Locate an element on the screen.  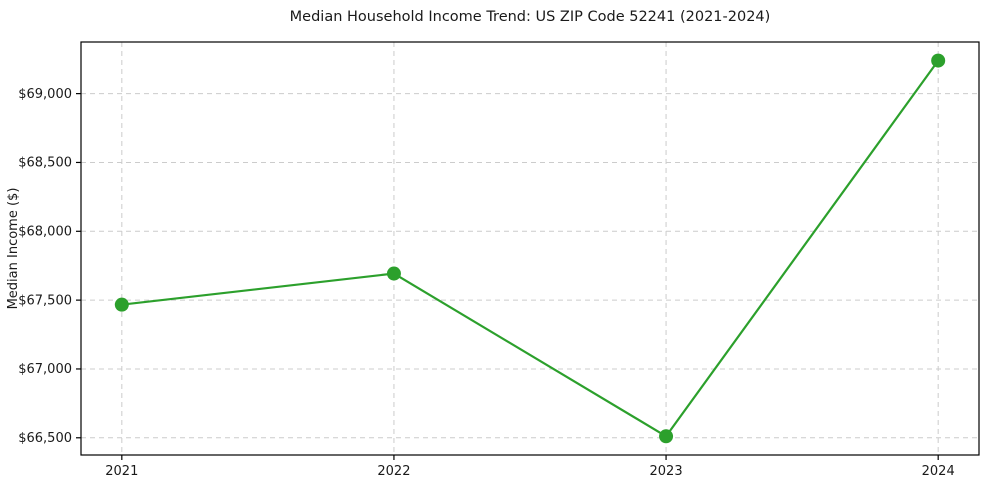
x-tick-label: 2021 is located at coordinates (121, 471).